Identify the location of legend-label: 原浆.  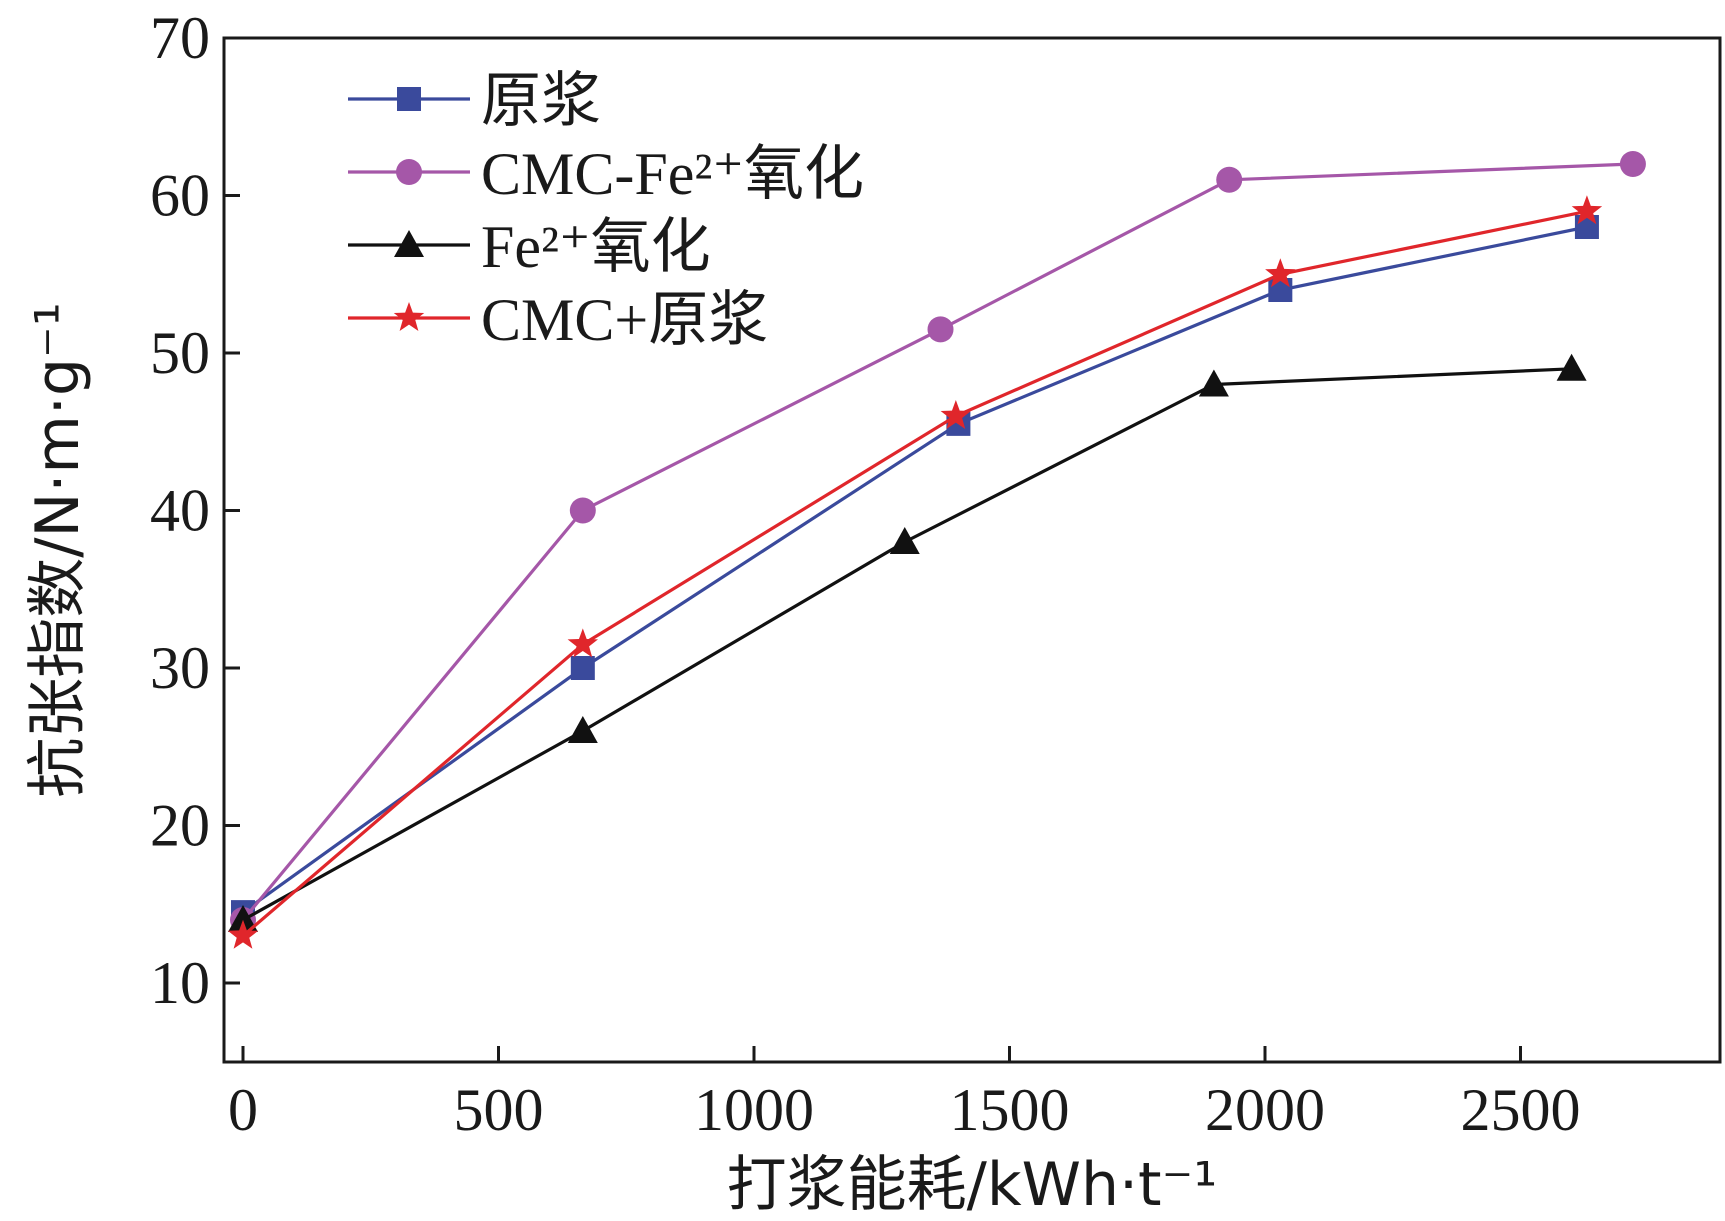
(541, 101).